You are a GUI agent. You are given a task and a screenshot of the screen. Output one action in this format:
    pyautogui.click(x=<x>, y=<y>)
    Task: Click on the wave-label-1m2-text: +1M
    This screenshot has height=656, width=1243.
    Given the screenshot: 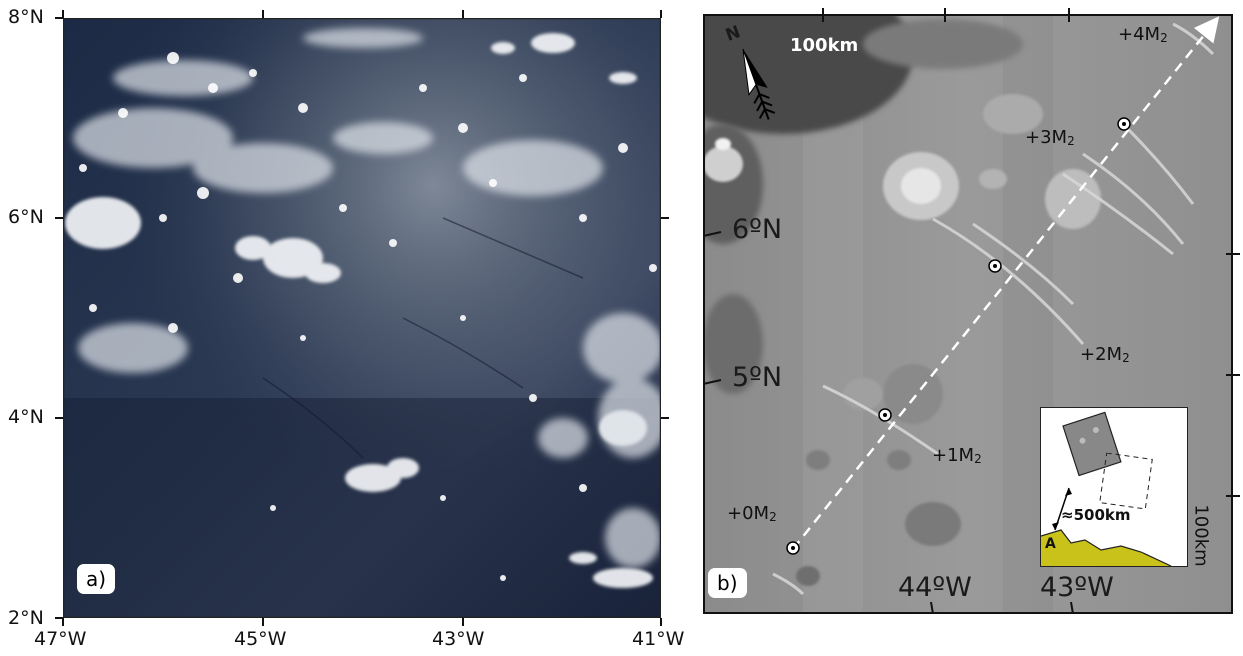 What is the action you would take?
    pyautogui.click(x=953, y=455)
    